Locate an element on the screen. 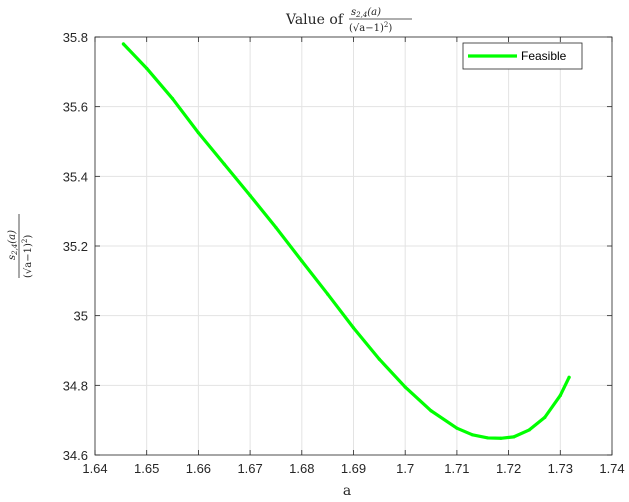 This screenshot has width=629, height=502. y-tick-label: 34.8 is located at coordinates (75, 385).